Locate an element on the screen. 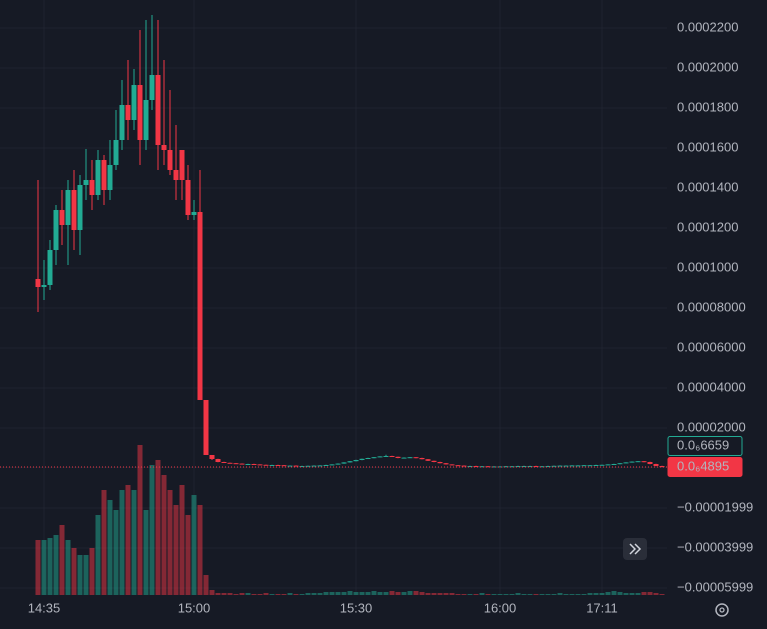  settings-button is located at coordinates (722, 610).